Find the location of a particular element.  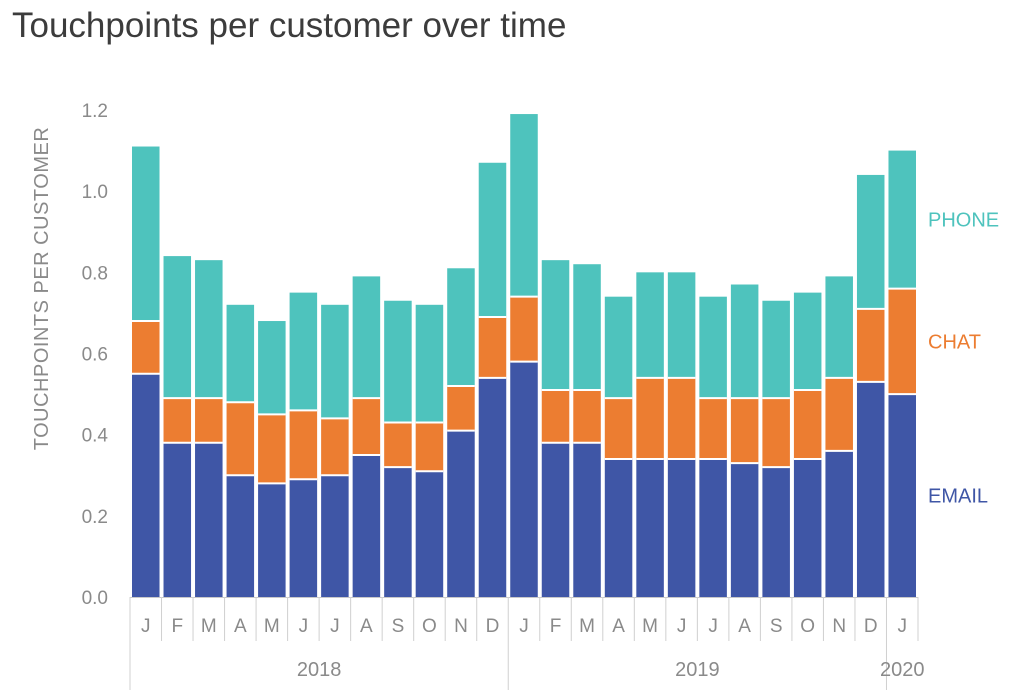

x-tick-label: S is located at coordinates (776, 626).